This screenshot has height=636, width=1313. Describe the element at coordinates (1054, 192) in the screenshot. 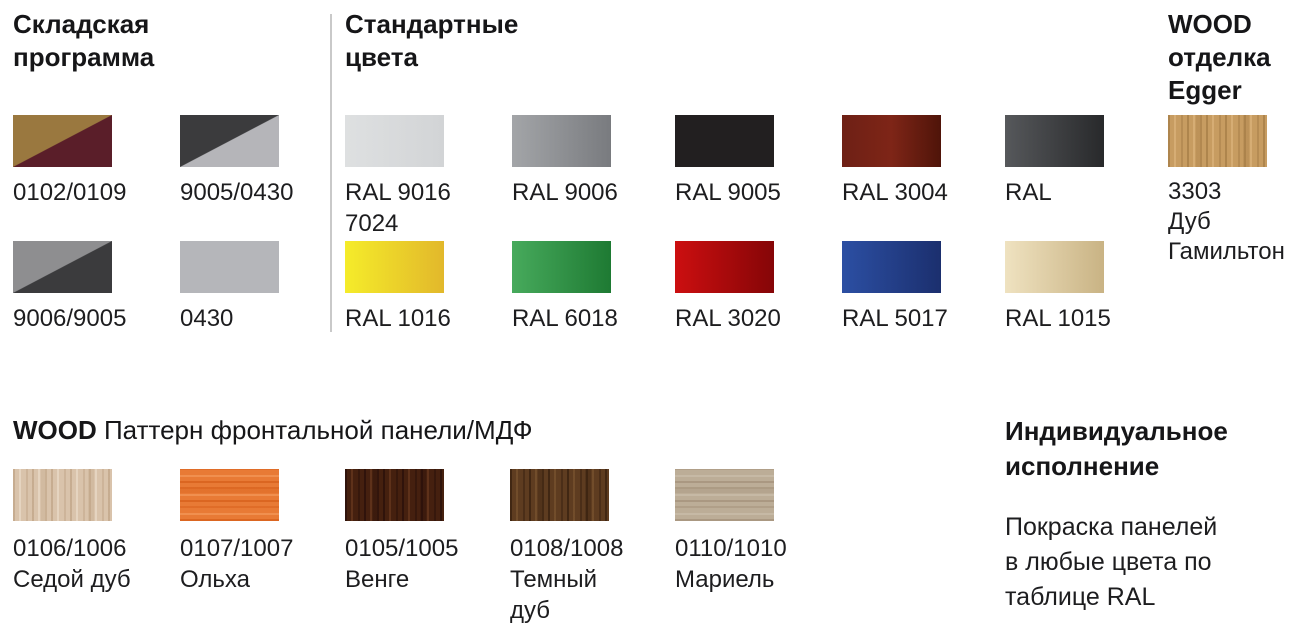

I see `swatch-label-ral: RAL` at that location.